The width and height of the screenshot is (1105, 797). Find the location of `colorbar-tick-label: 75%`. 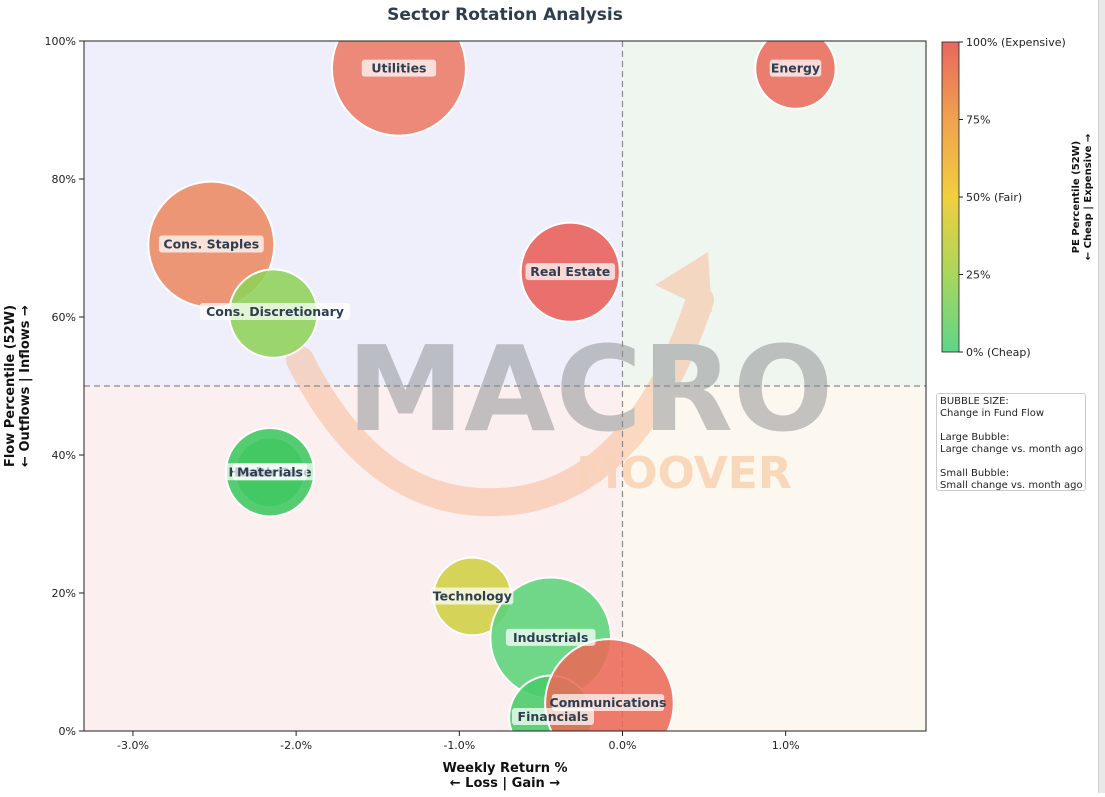

colorbar-tick-label: 75% is located at coordinates (978, 120).